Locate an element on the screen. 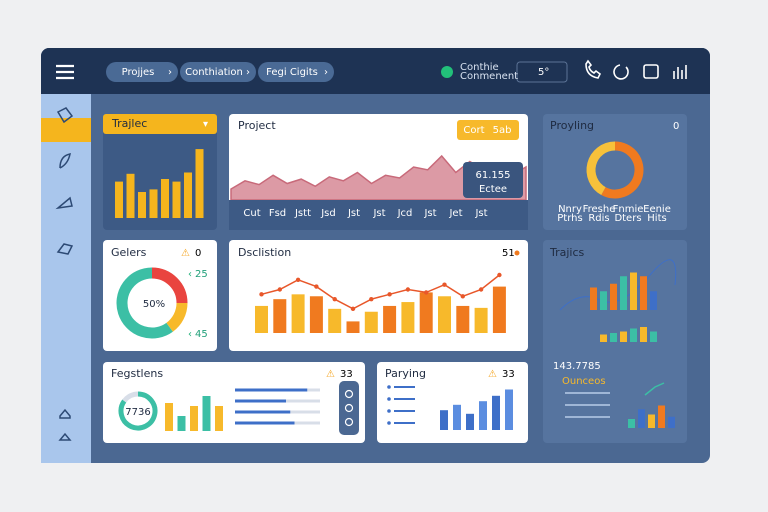 This screenshot has height=512, width=768. button is located at coordinates (488, 130).